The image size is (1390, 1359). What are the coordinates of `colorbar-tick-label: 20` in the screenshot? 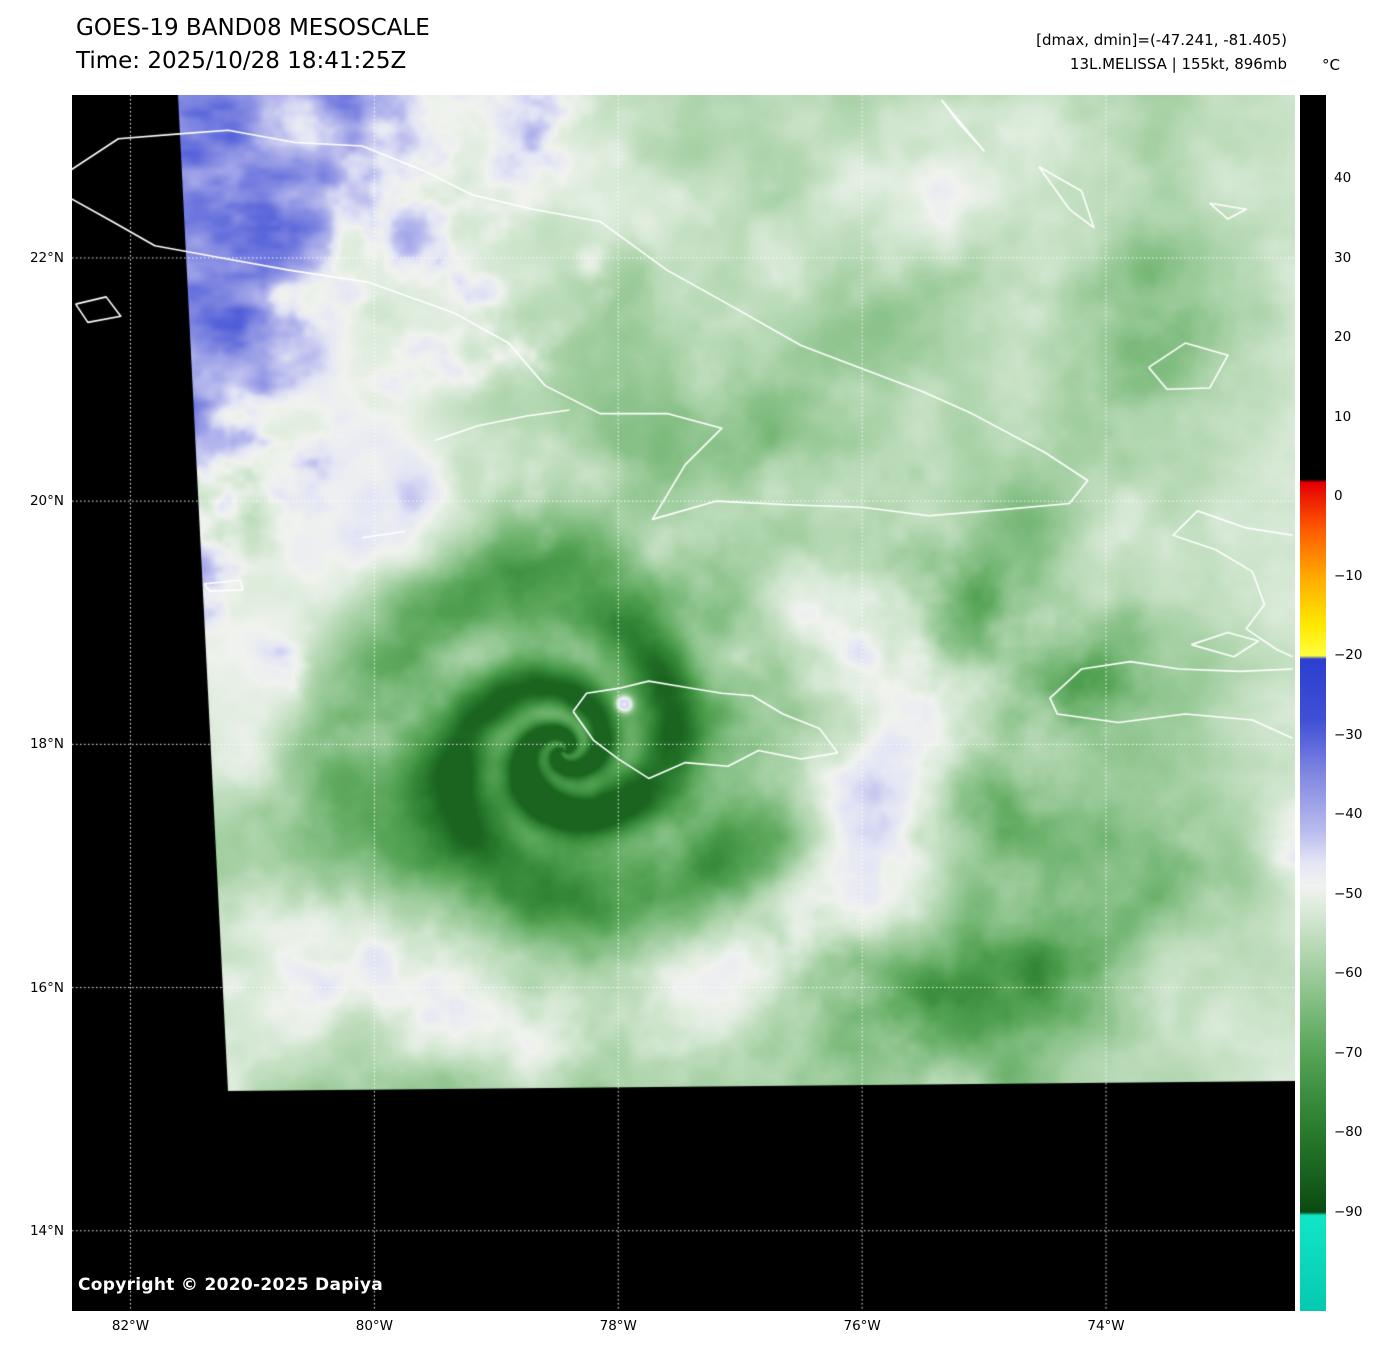 It's located at (1343, 337).